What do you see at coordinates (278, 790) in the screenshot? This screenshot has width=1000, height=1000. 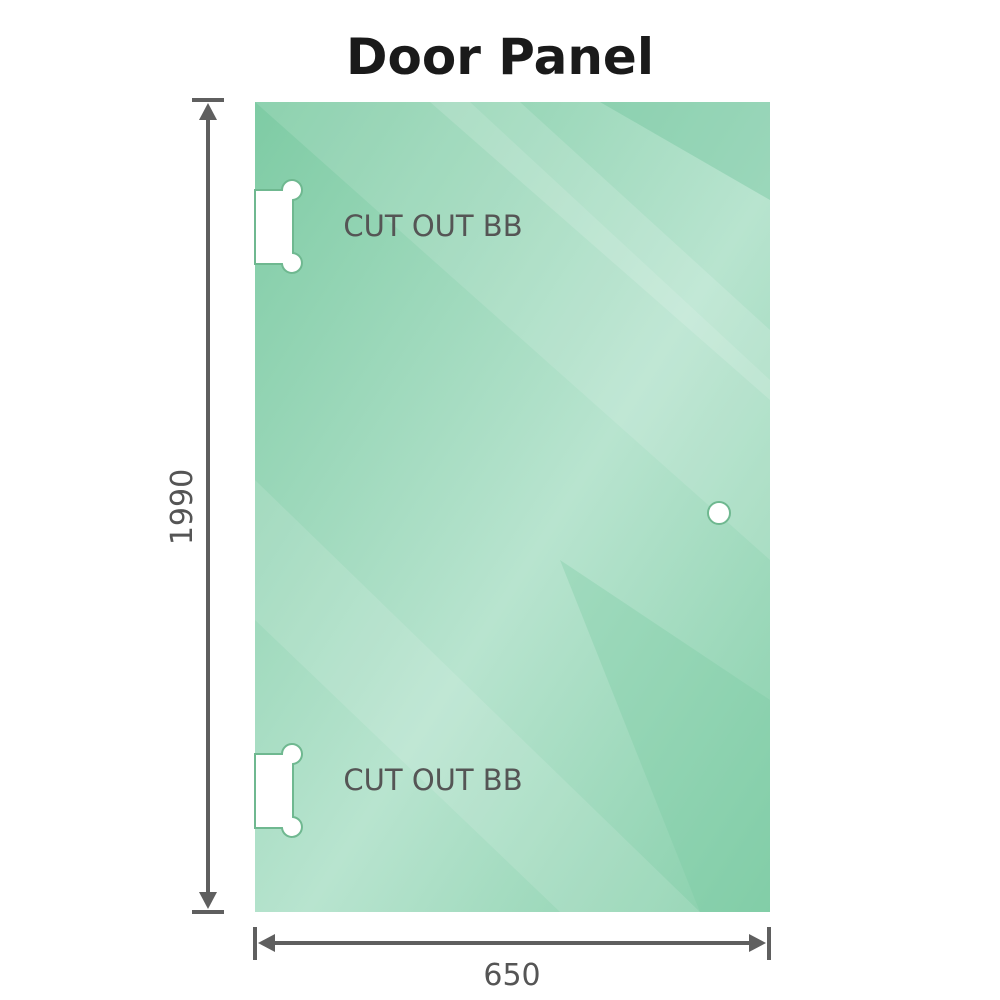 I see `cutout-bottom` at bounding box center [278, 790].